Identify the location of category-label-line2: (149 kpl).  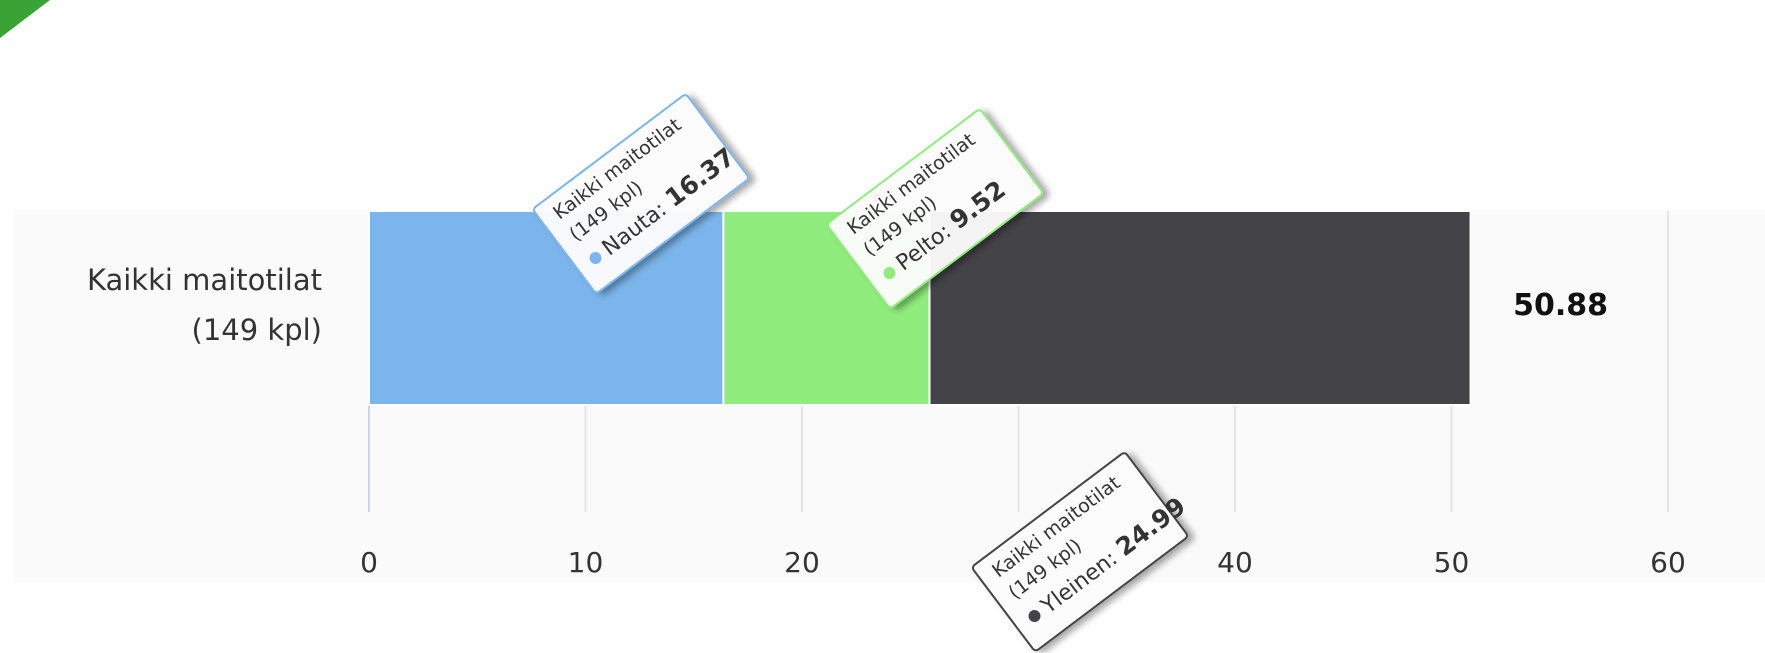
(257, 330).